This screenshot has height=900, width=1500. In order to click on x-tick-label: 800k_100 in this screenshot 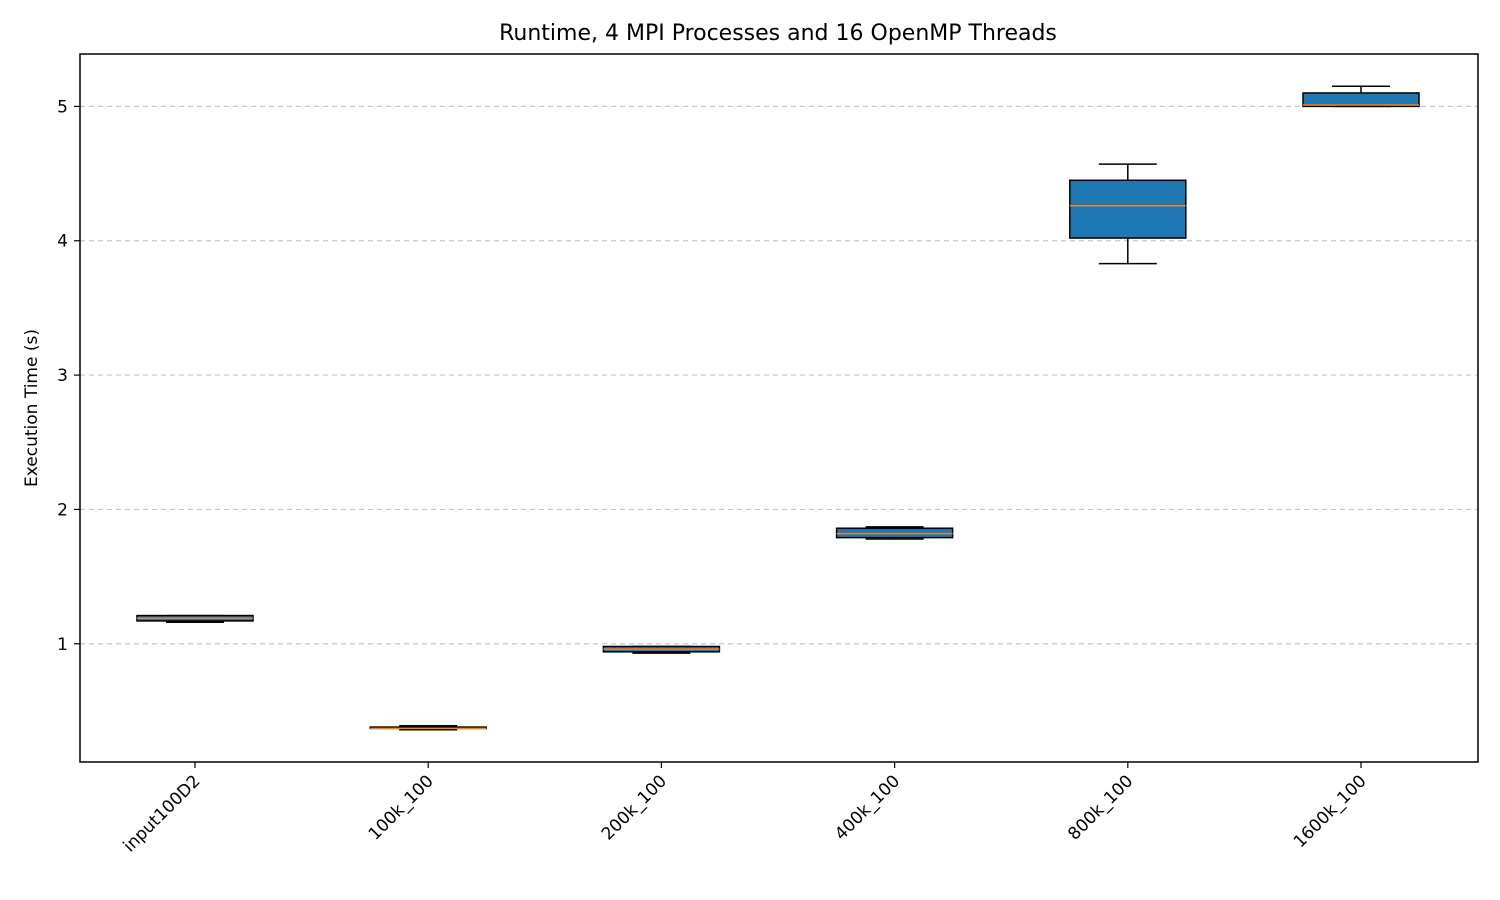, I will do `click(1100, 807)`.